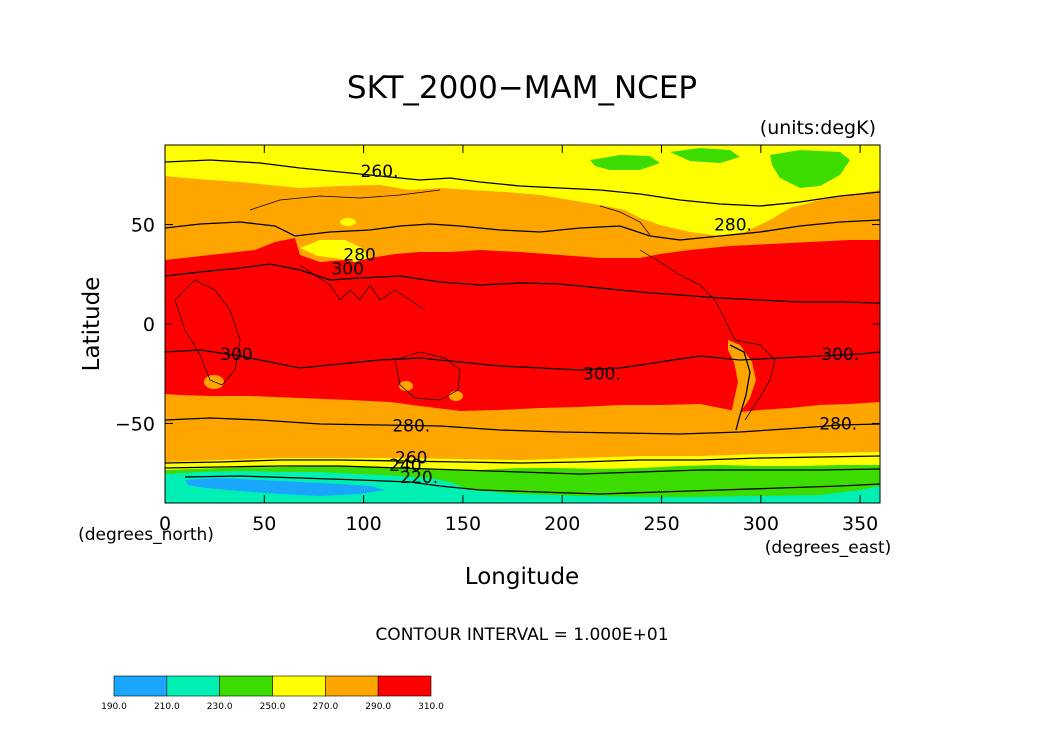 The width and height of the screenshot is (1044, 739). What do you see at coordinates (220, 707) in the screenshot?
I see `colorbar-level-label: 230.0` at bounding box center [220, 707].